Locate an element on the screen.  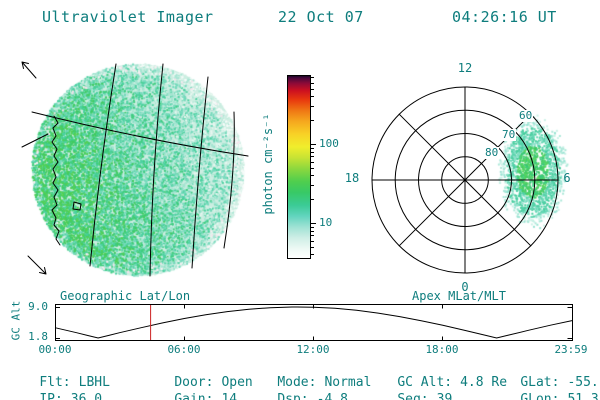
apex-caption: Apex MLat/MLT is located at coordinates (459, 296).